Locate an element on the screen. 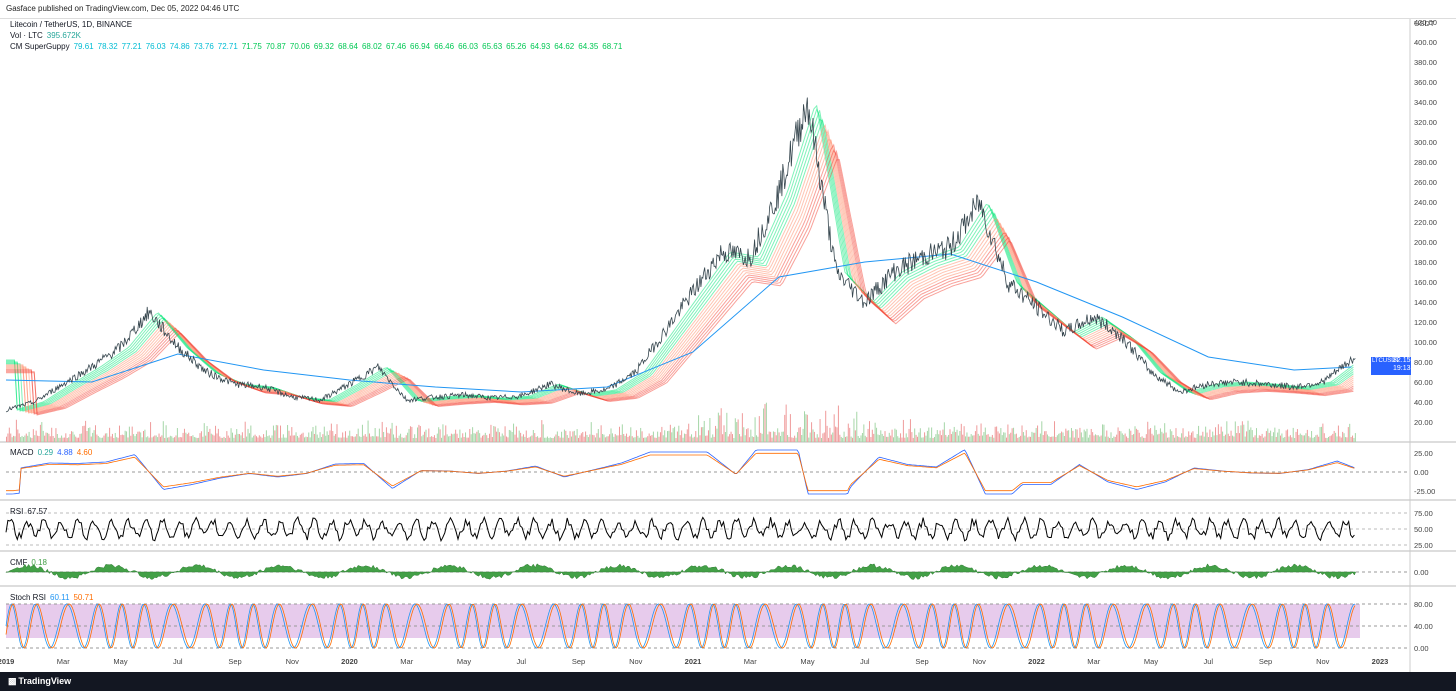  rsi-tick-label: 75.00 is located at coordinates (1423, 513).